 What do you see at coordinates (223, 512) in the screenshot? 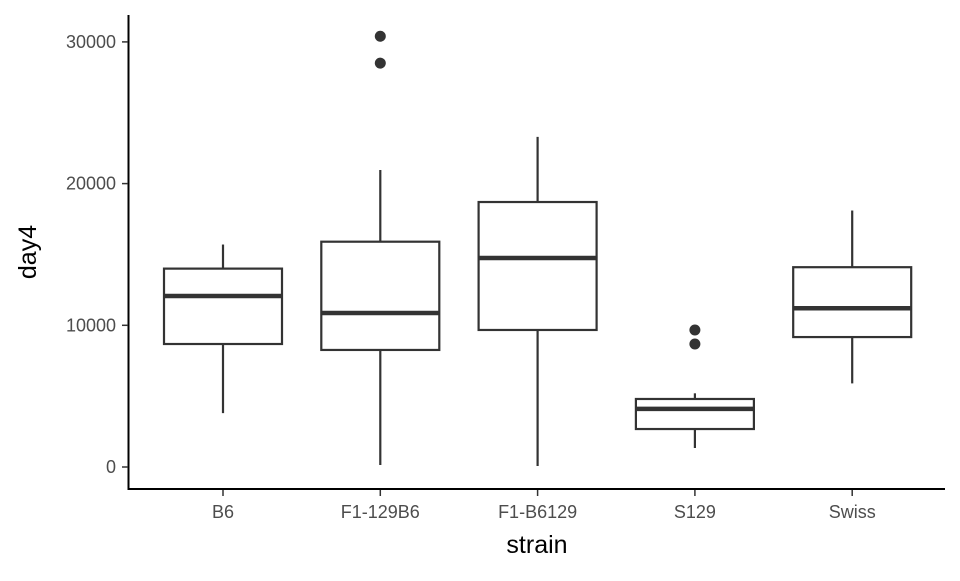
I see `x-tick-label: B6` at bounding box center [223, 512].